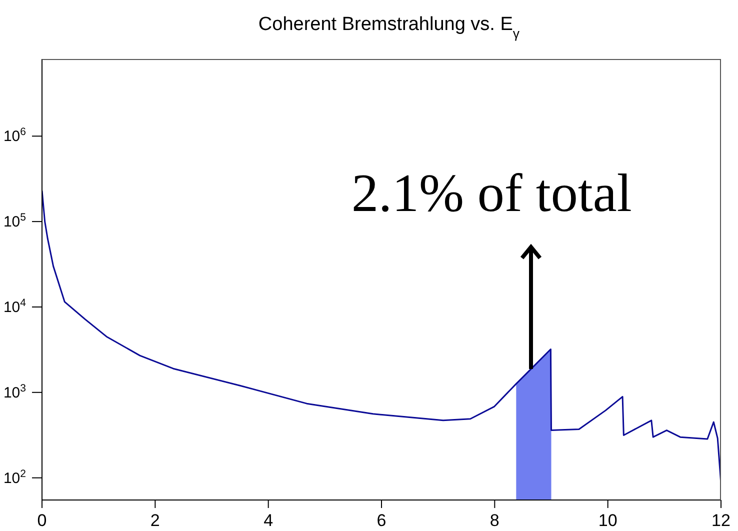 This screenshot has width=738, height=531. Describe the element at coordinates (491, 192) in the screenshot. I see `annotation: 2.1% of total` at that location.